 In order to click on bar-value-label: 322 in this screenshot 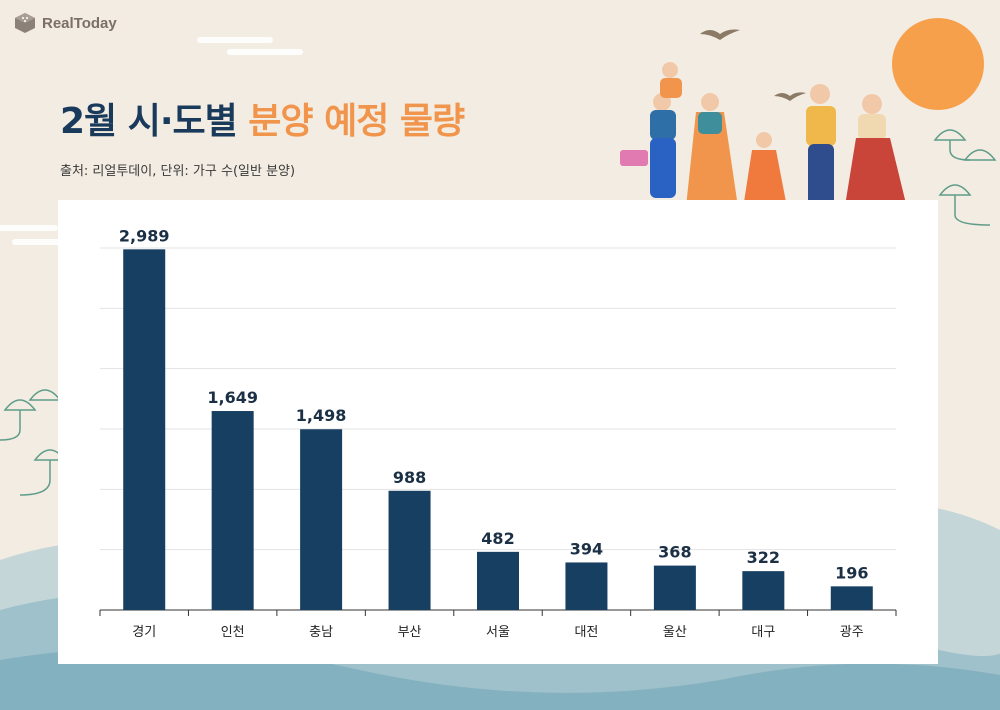, I will do `click(763, 557)`.